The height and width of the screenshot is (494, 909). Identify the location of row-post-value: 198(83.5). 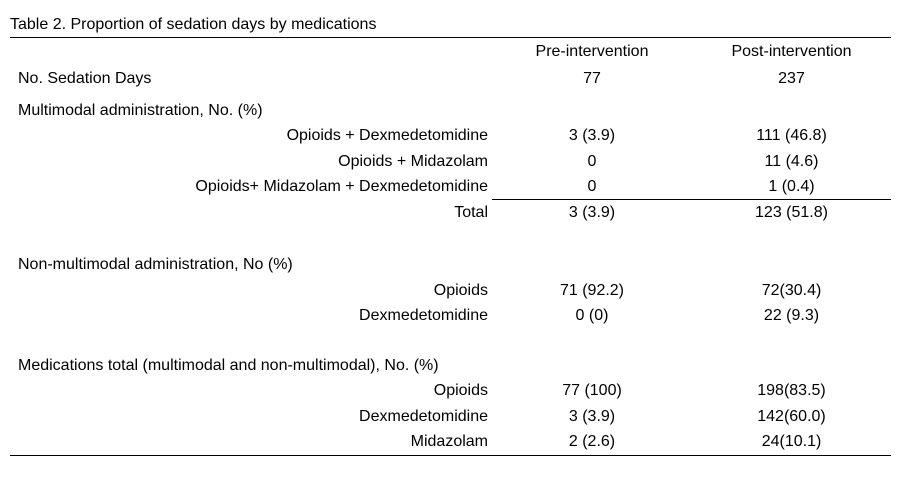
(791, 390).